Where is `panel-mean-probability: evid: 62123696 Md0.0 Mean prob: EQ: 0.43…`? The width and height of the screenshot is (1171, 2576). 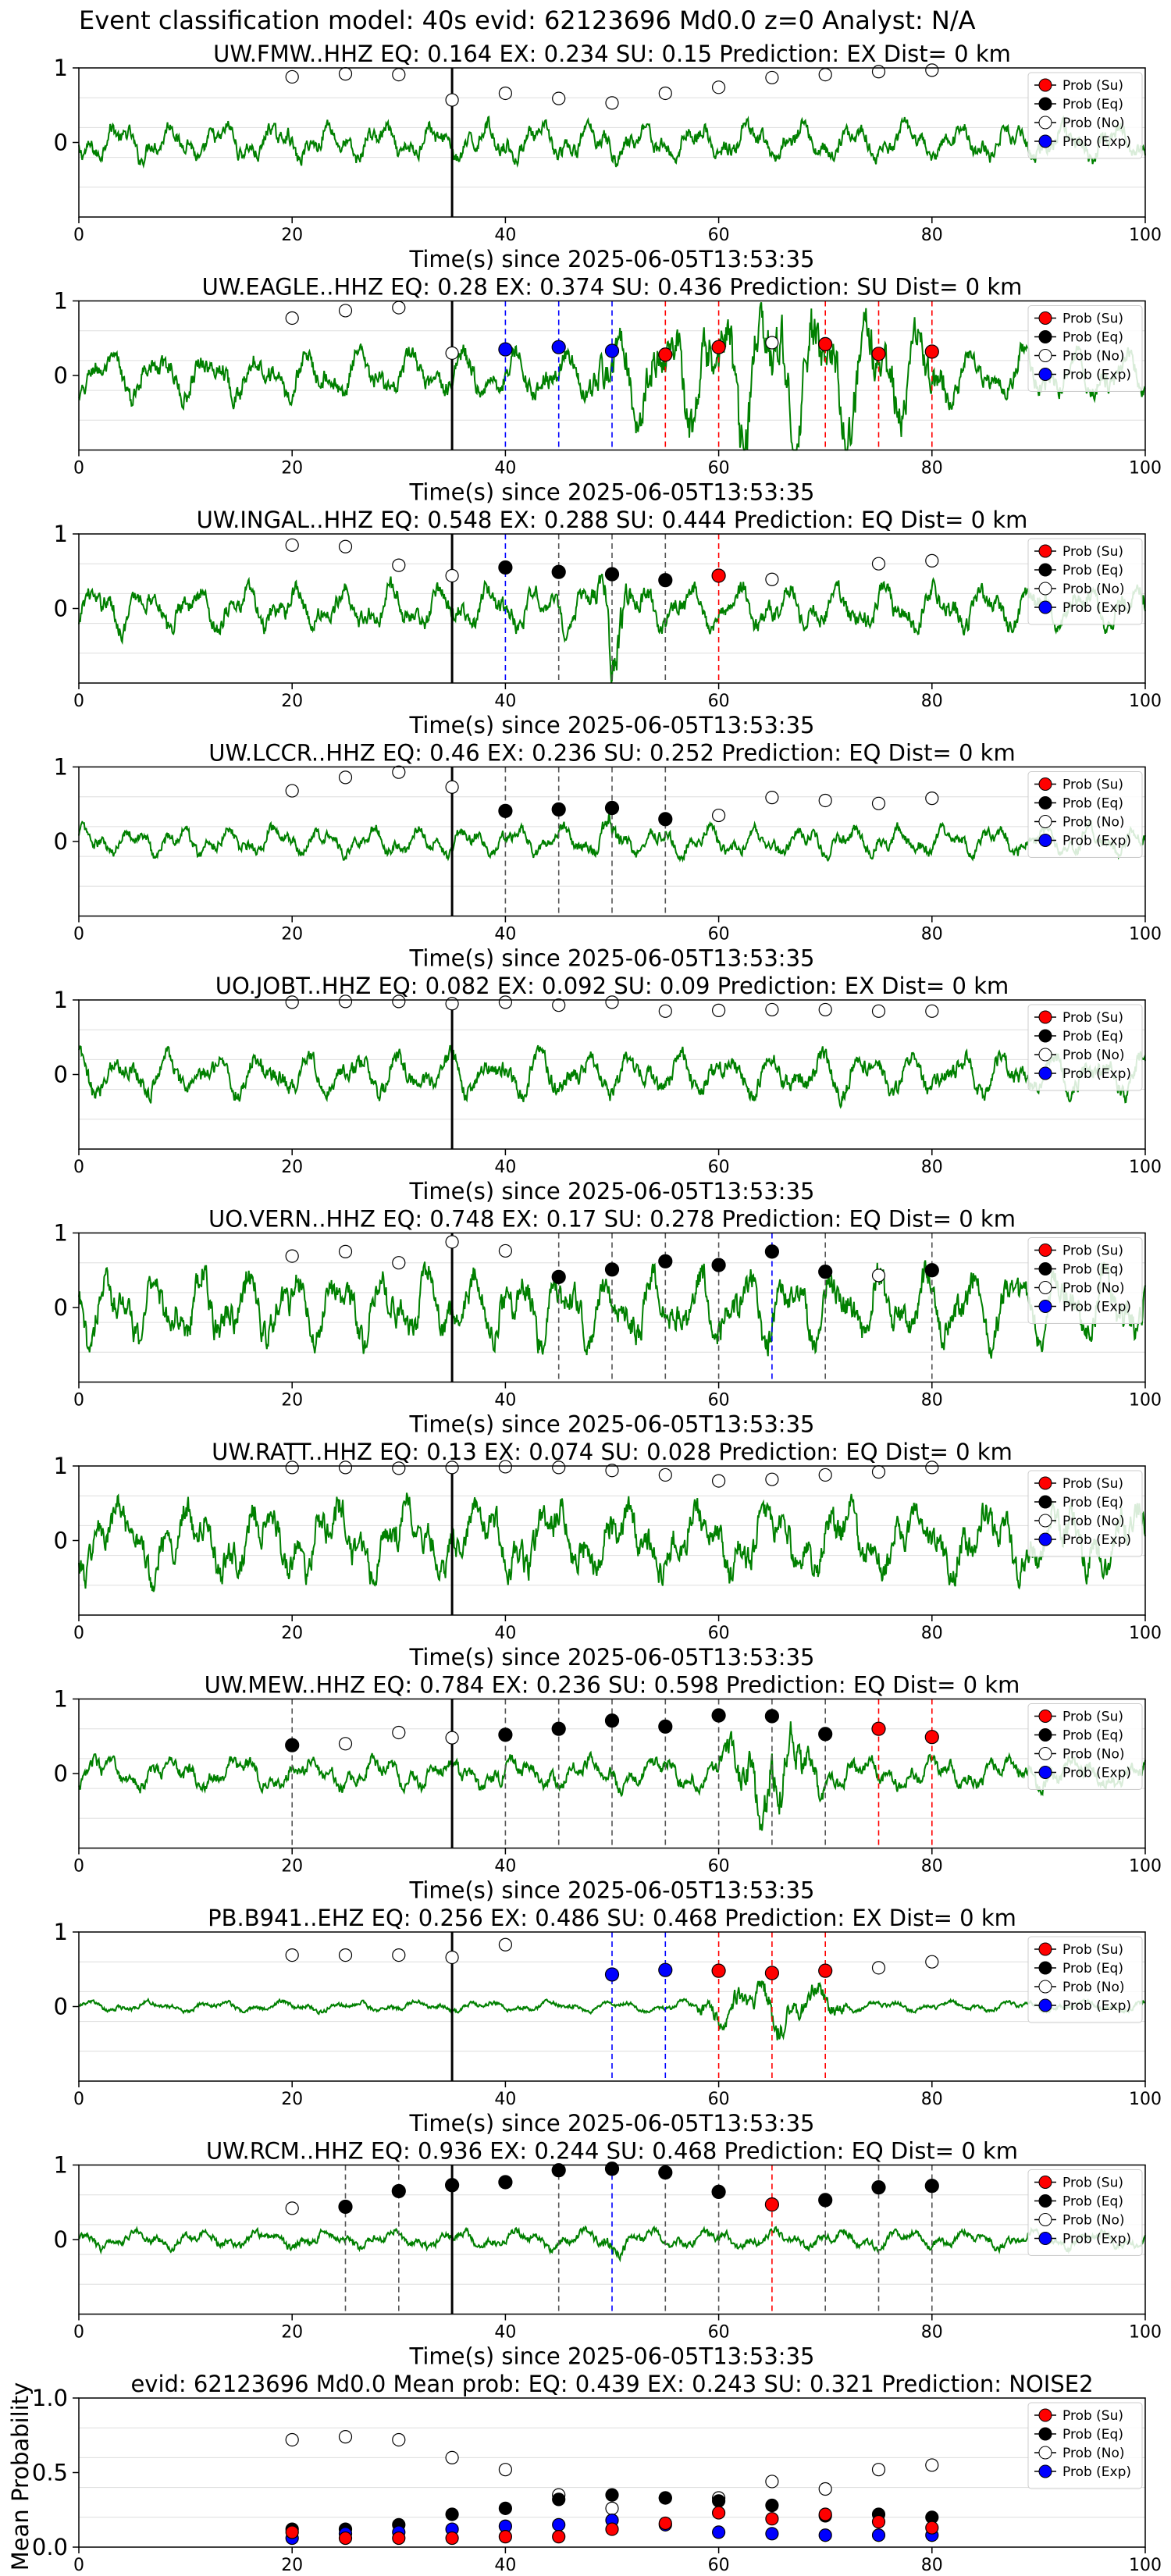 panel-mean-probability: evid: 62123696 Md0.0 Mean prob: EQ: 0.43… is located at coordinates (584, 2473).